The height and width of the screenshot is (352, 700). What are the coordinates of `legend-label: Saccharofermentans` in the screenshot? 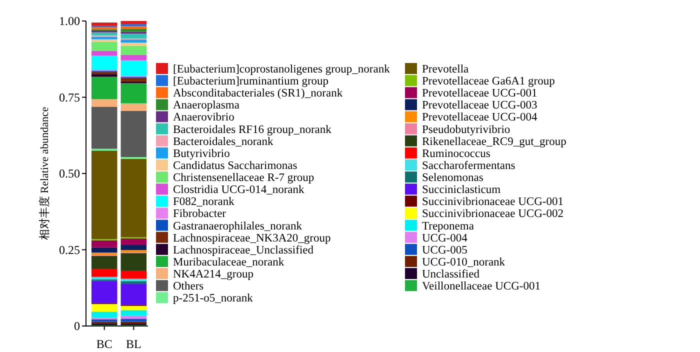 It's located at (469, 166).